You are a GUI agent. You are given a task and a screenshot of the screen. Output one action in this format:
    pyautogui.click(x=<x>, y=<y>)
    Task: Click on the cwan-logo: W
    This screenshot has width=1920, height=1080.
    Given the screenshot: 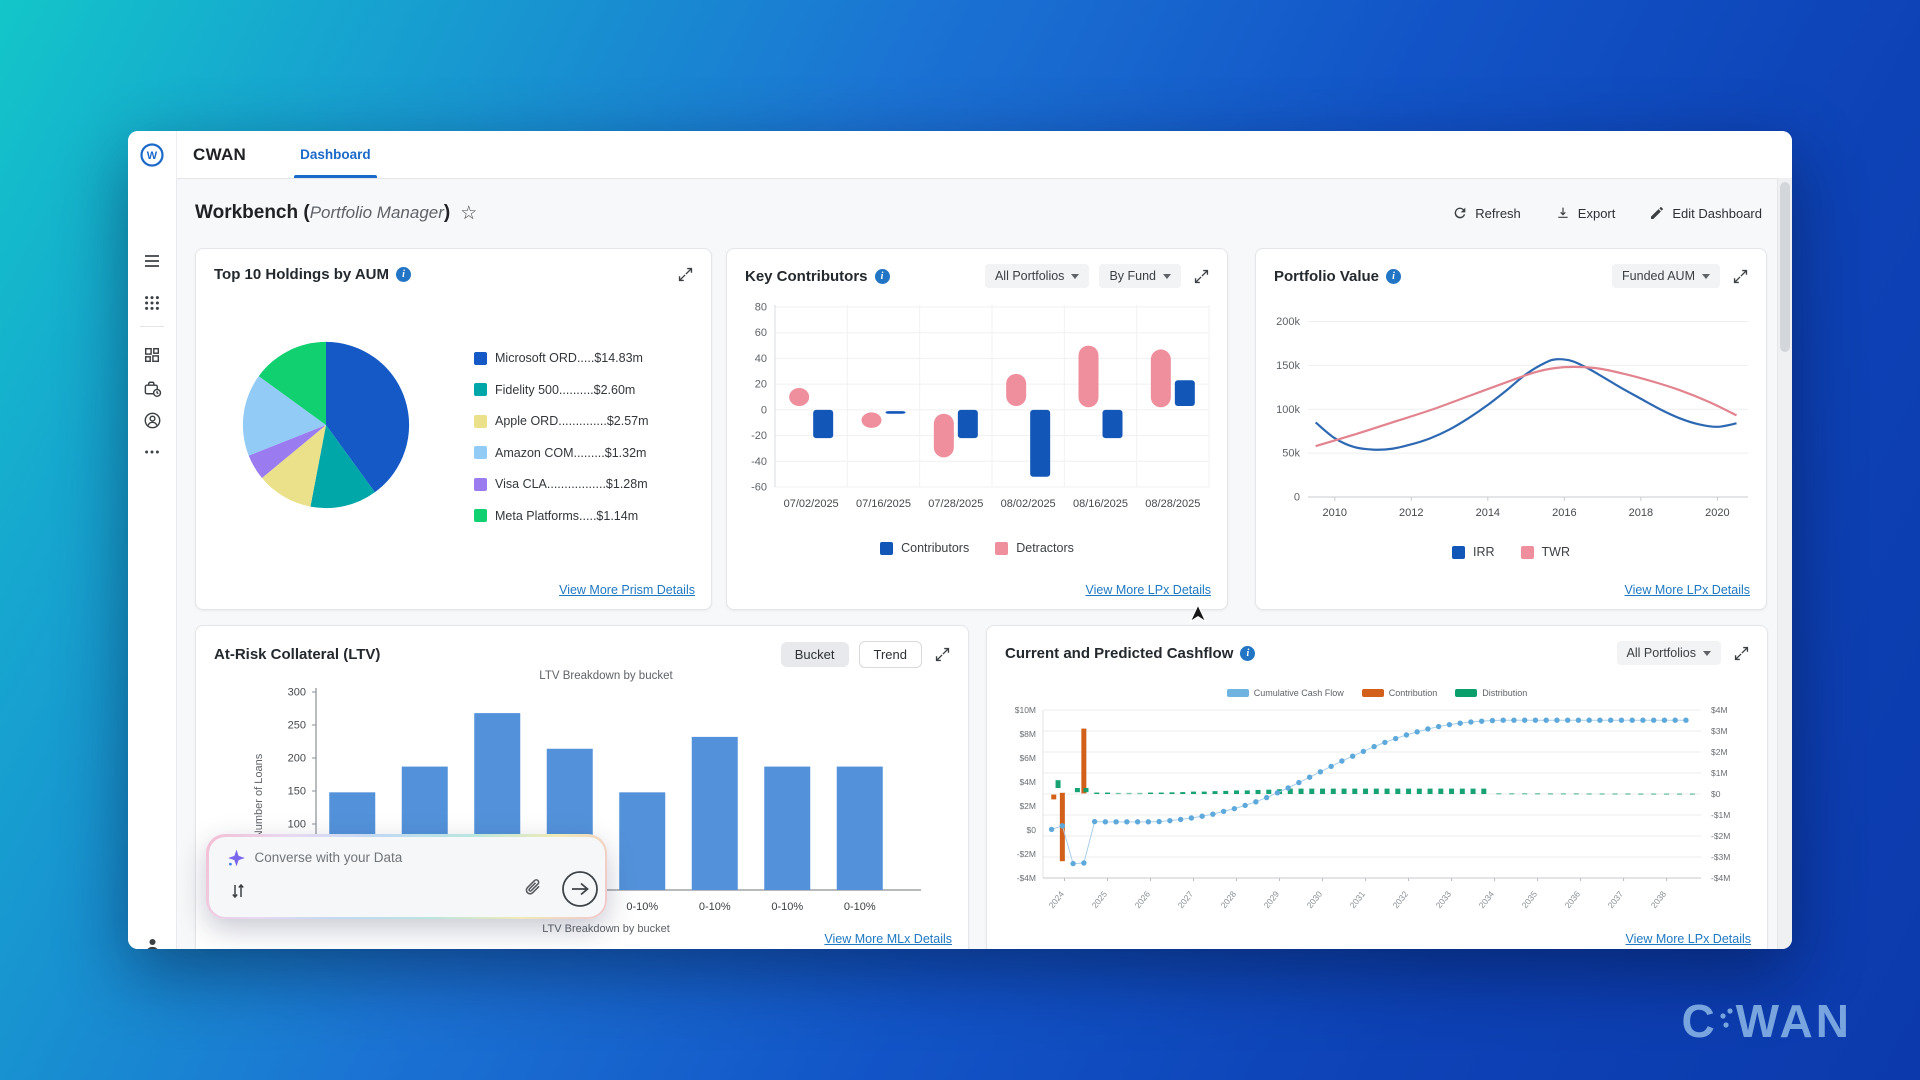 What is the action you would take?
    pyautogui.click(x=152, y=154)
    